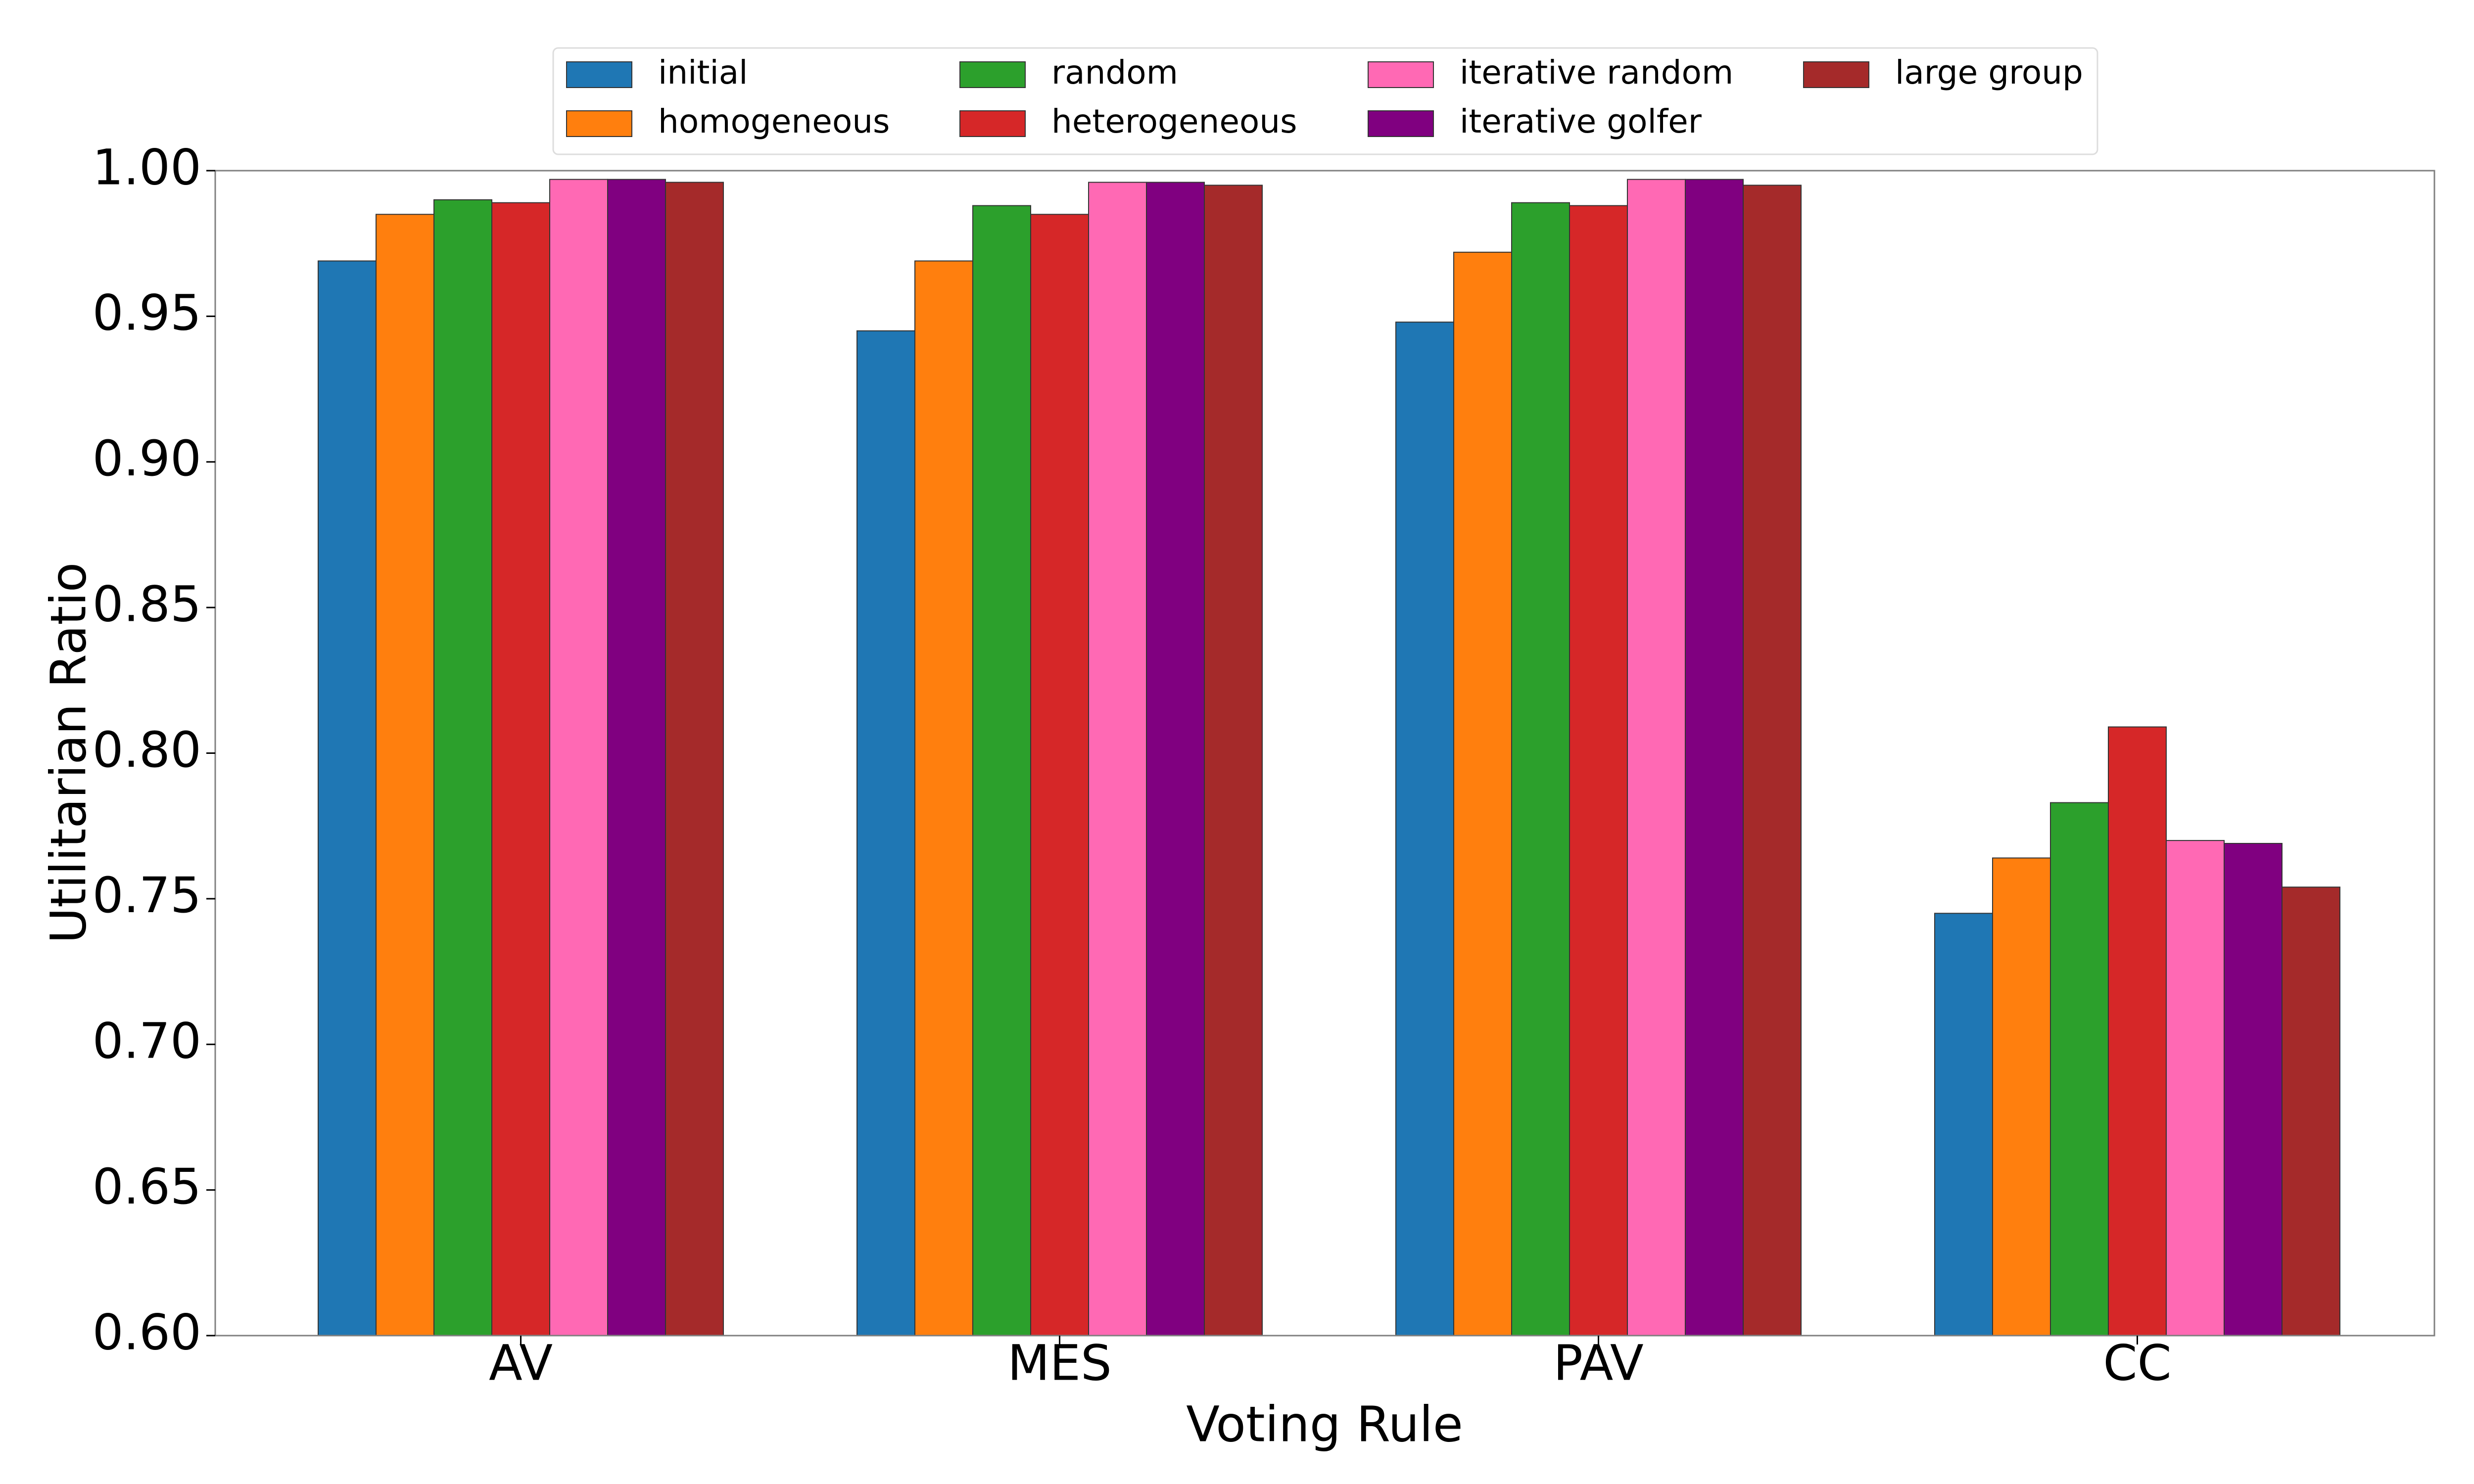 Image resolution: width=2474 pixels, height=1484 pixels. I want to click on y-tick-label: 0.75, so click(147, 895).